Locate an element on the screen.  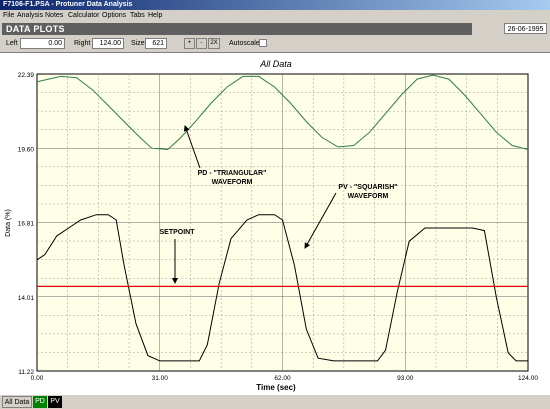
x-tick-label: 31.00 is located at coordinates (160, 378).